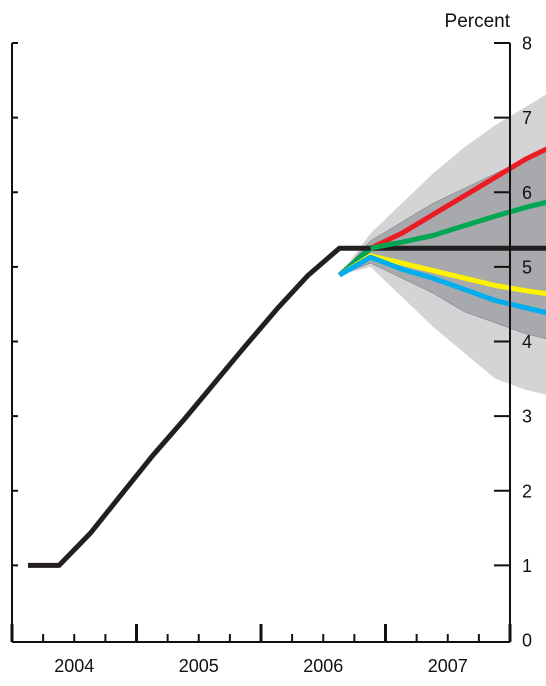 The image size is (546, 686). Describe the element at coordinates (199, 666) in the screenshot. I see `x-tick-label: 2005` at that location.